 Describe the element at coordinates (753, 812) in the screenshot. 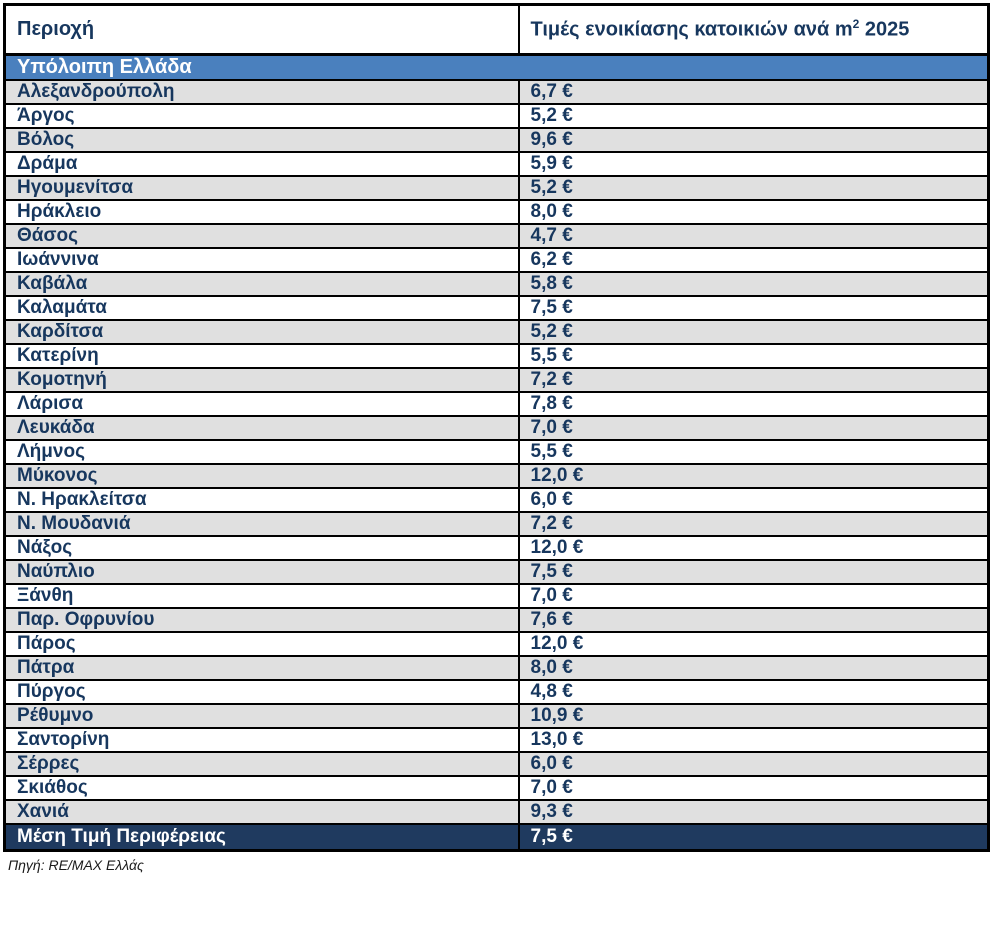

I see `price-cell: 9,3 €` at that location.